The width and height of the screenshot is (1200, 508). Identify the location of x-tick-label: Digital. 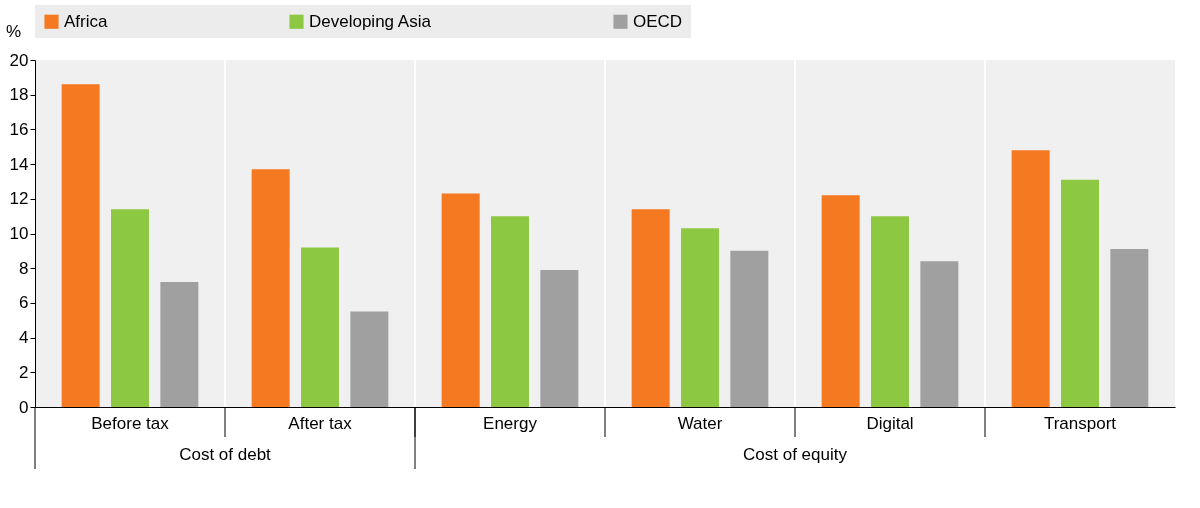
(890, 423).